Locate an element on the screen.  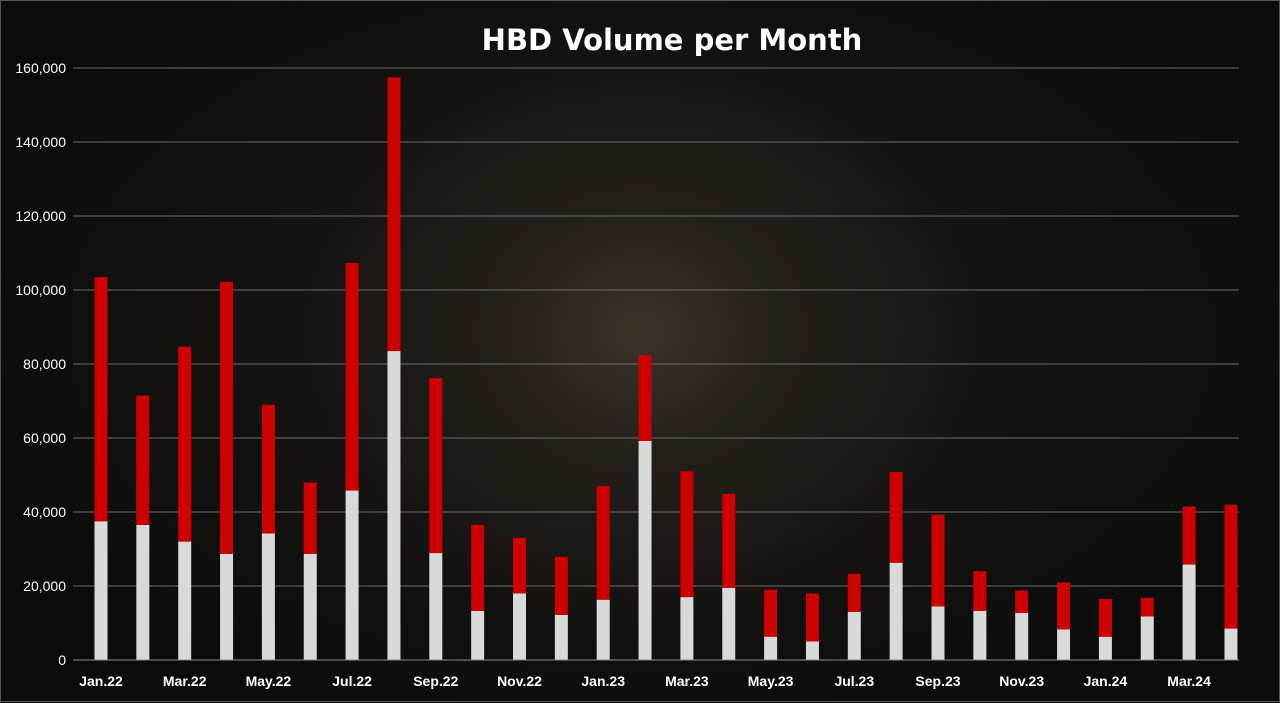
x-tick-label: Sep.22 is located at coordinates (435, 681).